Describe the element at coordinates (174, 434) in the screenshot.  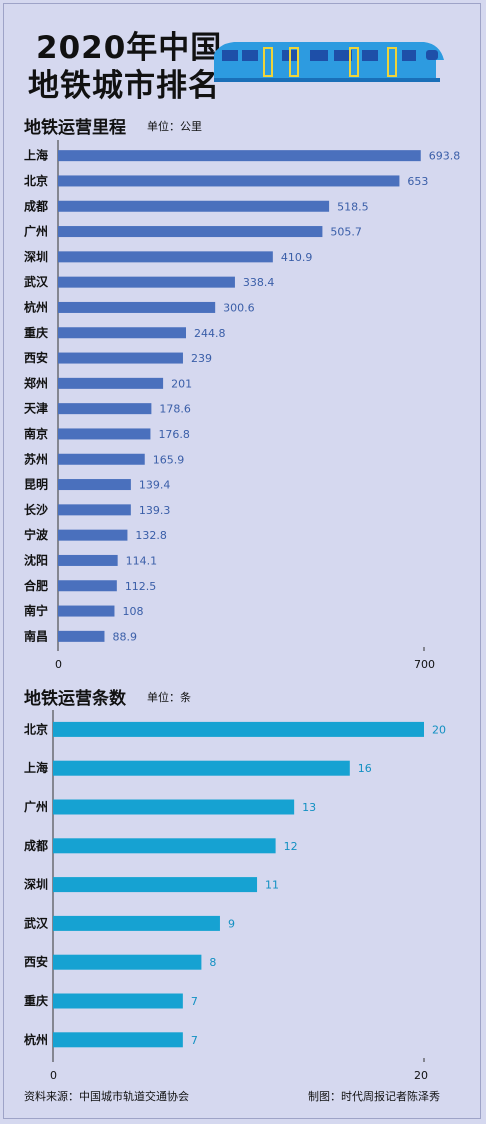
I see `value-label: 176.8` at that location.